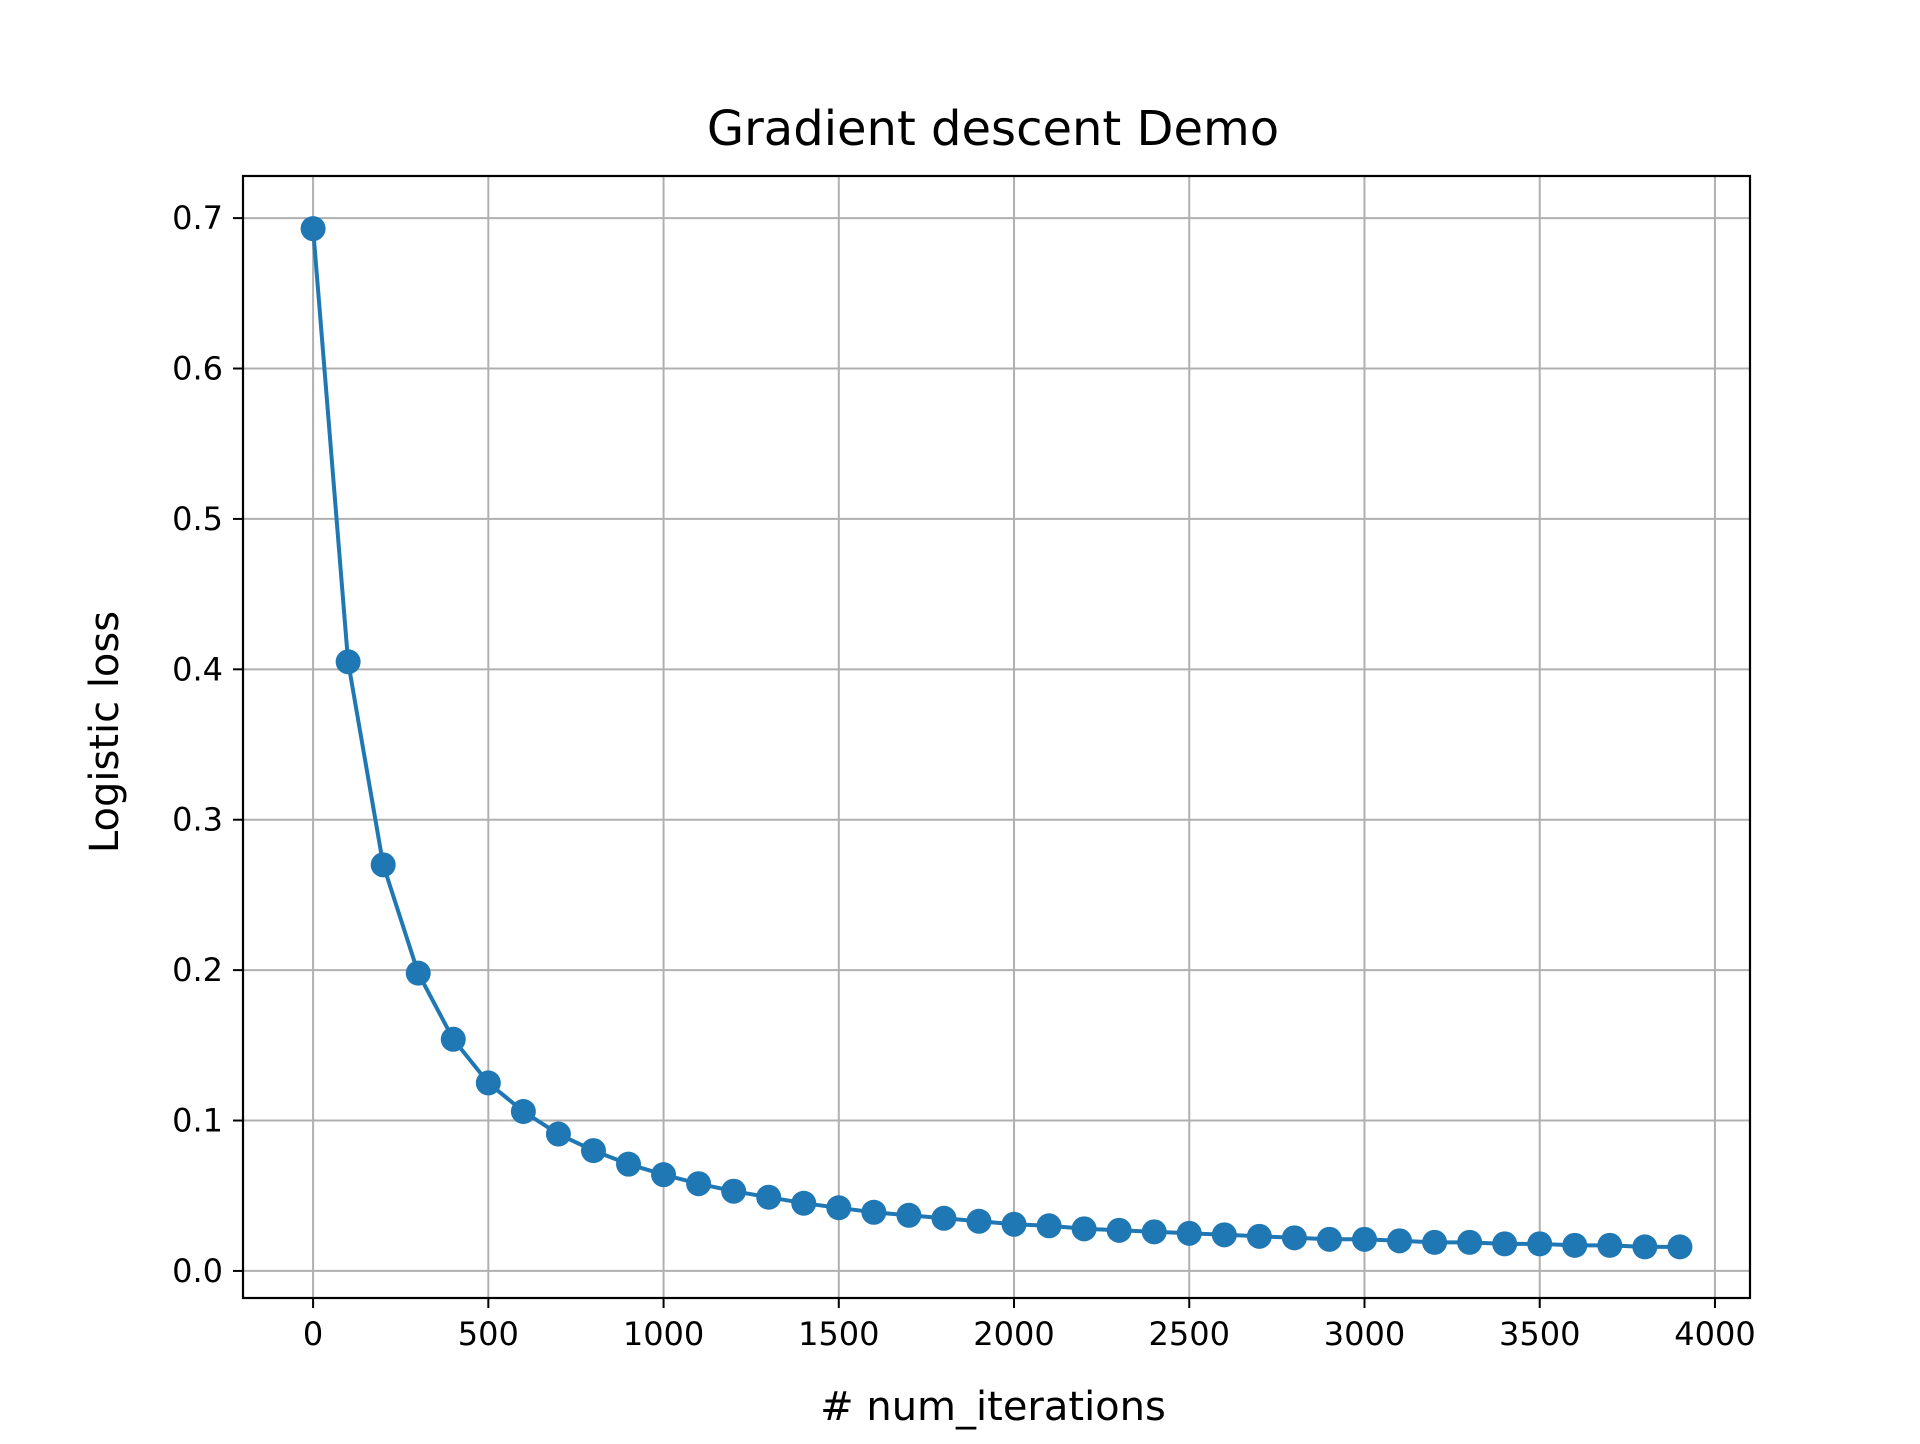  Describe the element at coordinates (197, 218) in the screenshot. I see `y-tick-label: 0.7` at that location.